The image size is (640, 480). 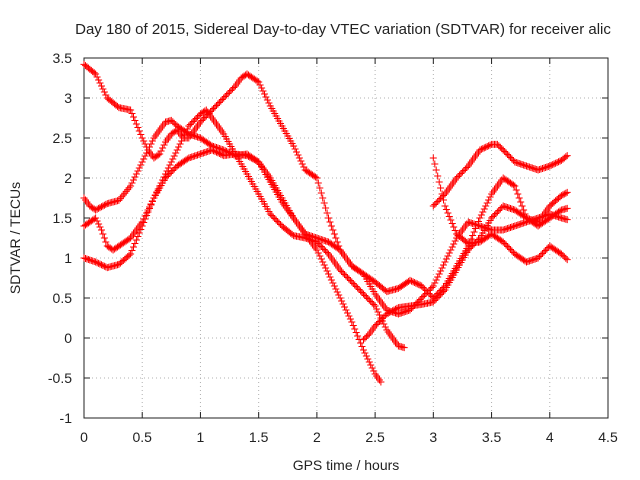 What do you see at coordinates (375, 437) in the screenshot?
I see `x-tick-label: 2.5` at bounding box center [375, 437].